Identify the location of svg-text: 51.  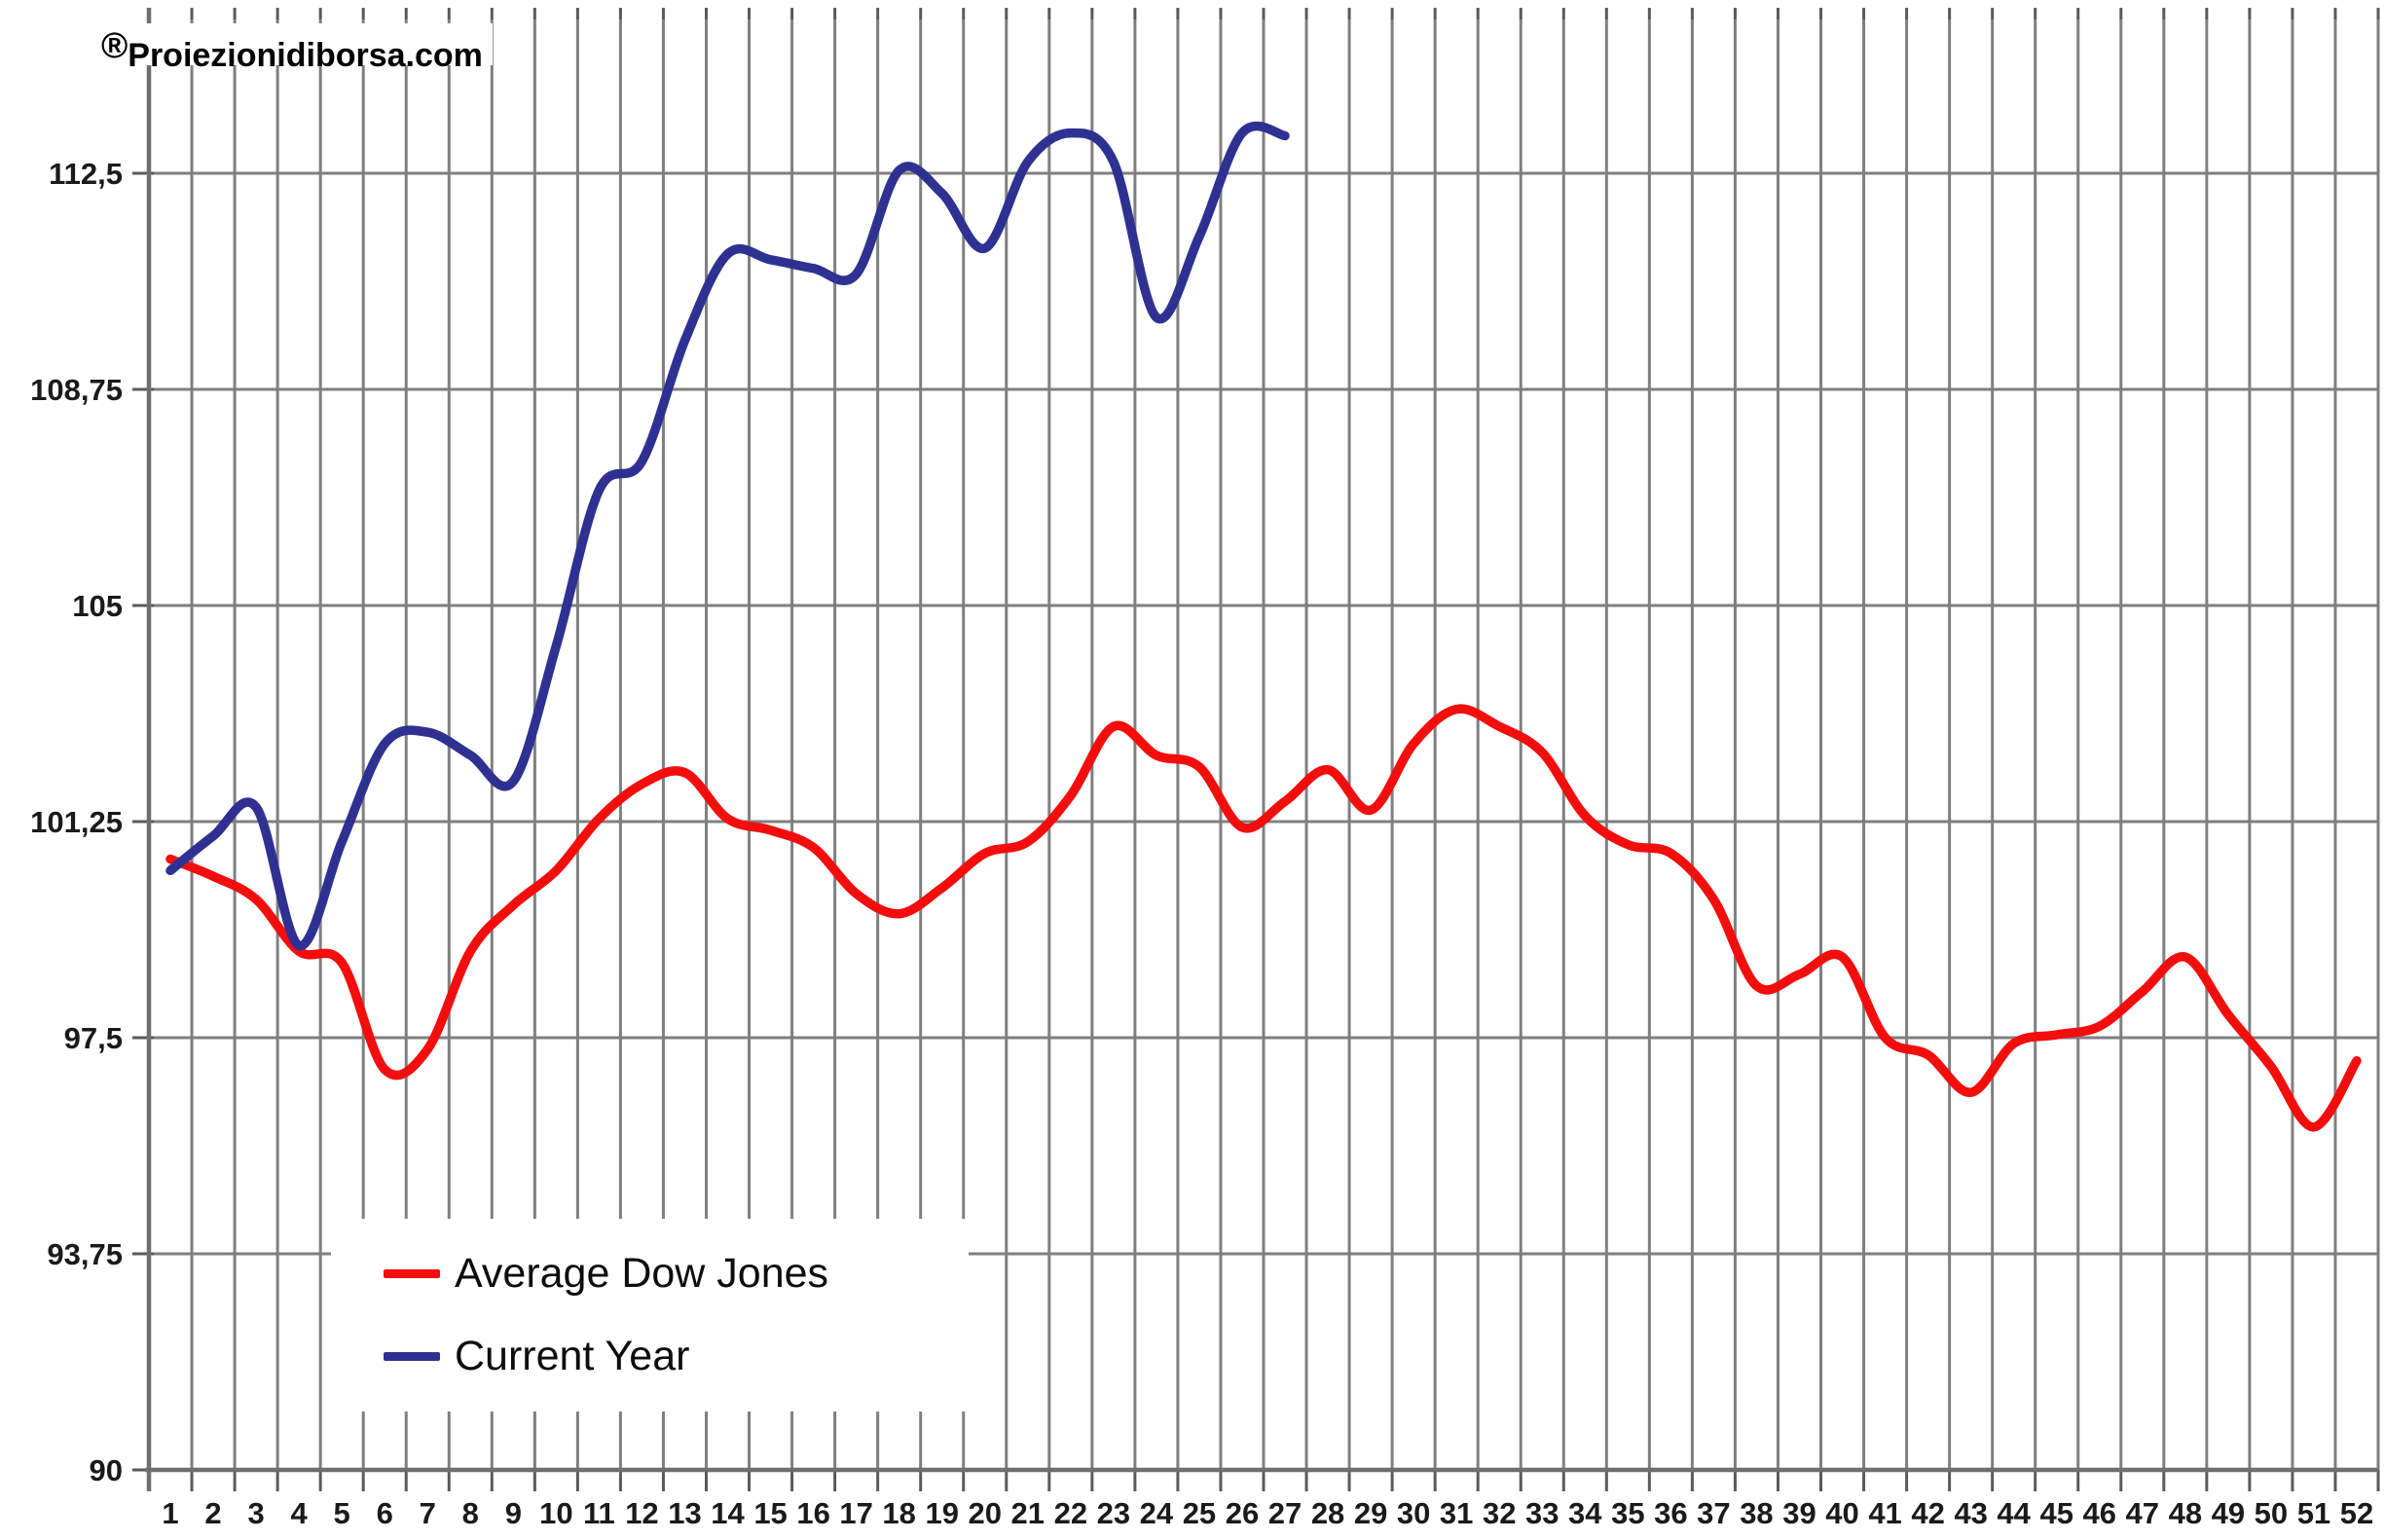
(2313, 1513).